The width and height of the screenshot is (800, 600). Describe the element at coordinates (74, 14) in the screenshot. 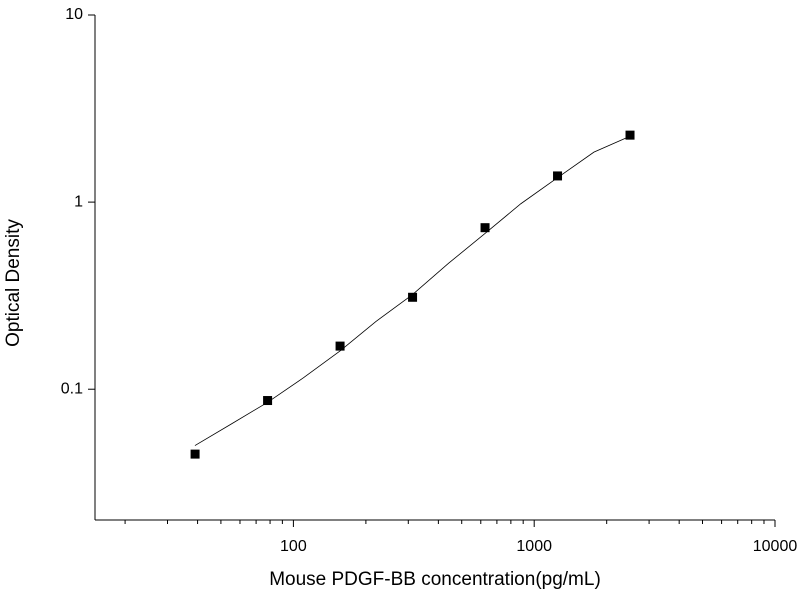

I see `y-tick-label: 10` at that location.